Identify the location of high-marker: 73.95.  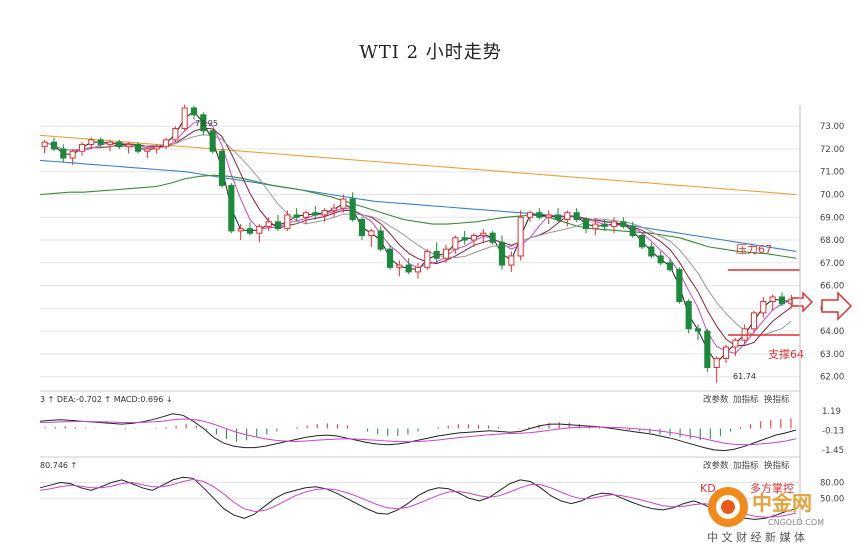
(206, 123).